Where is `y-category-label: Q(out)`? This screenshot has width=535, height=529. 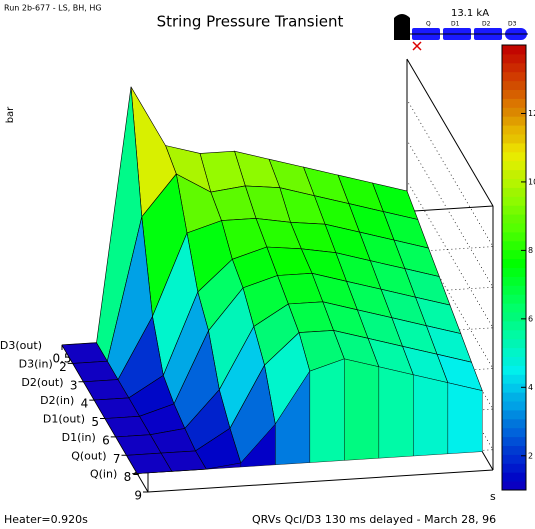 y-category-label: Q(out) is located at coordinates (88, 455).